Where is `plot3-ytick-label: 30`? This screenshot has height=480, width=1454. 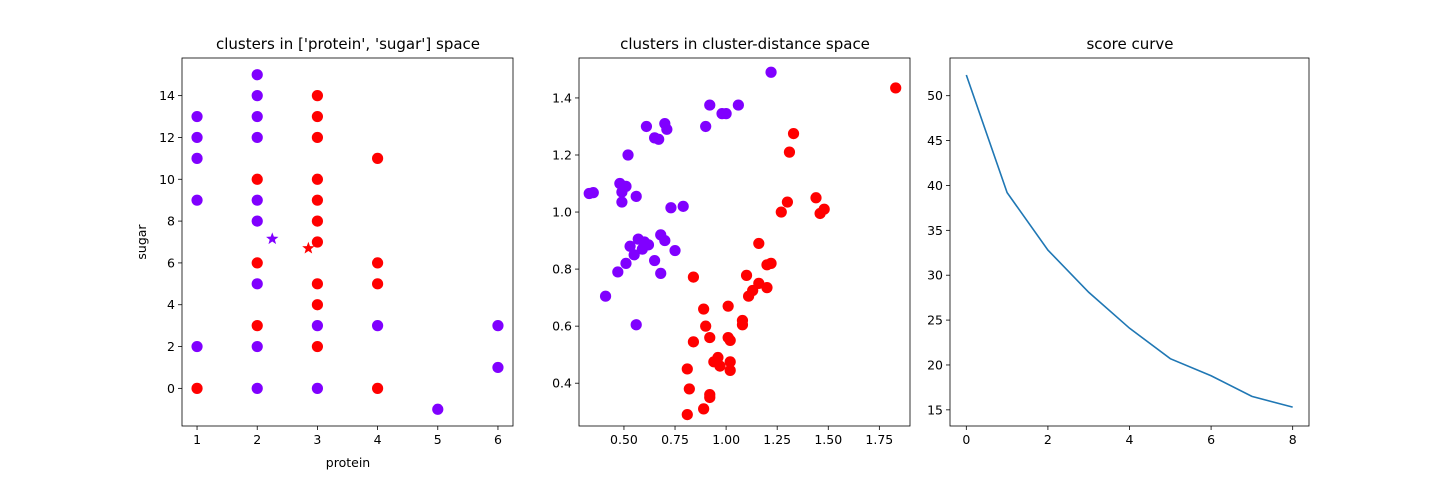
plot3-ytick-label: 30 is located at coordinates (935, 275).